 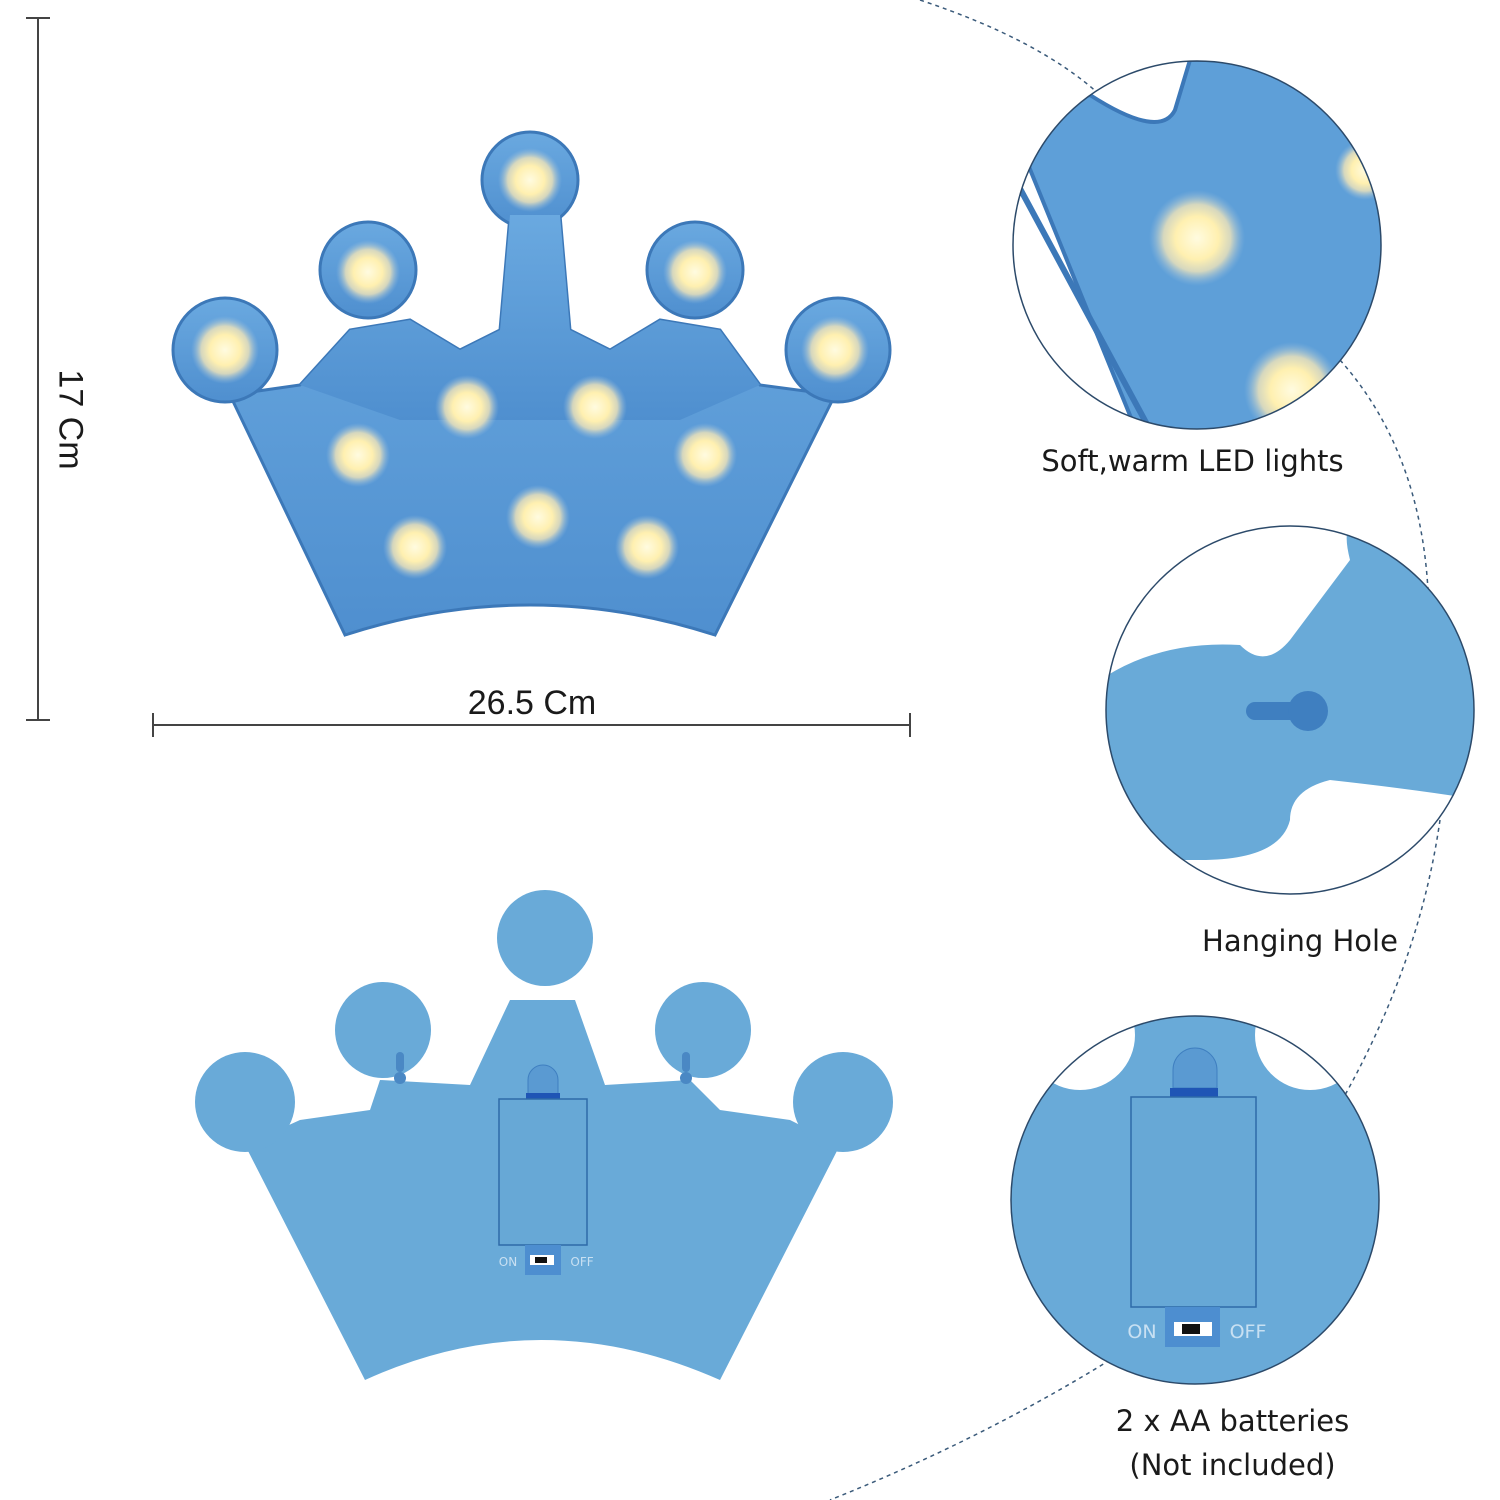 I want to click on zoom-hanging-hole-detail, so click(x=1290, y=710).